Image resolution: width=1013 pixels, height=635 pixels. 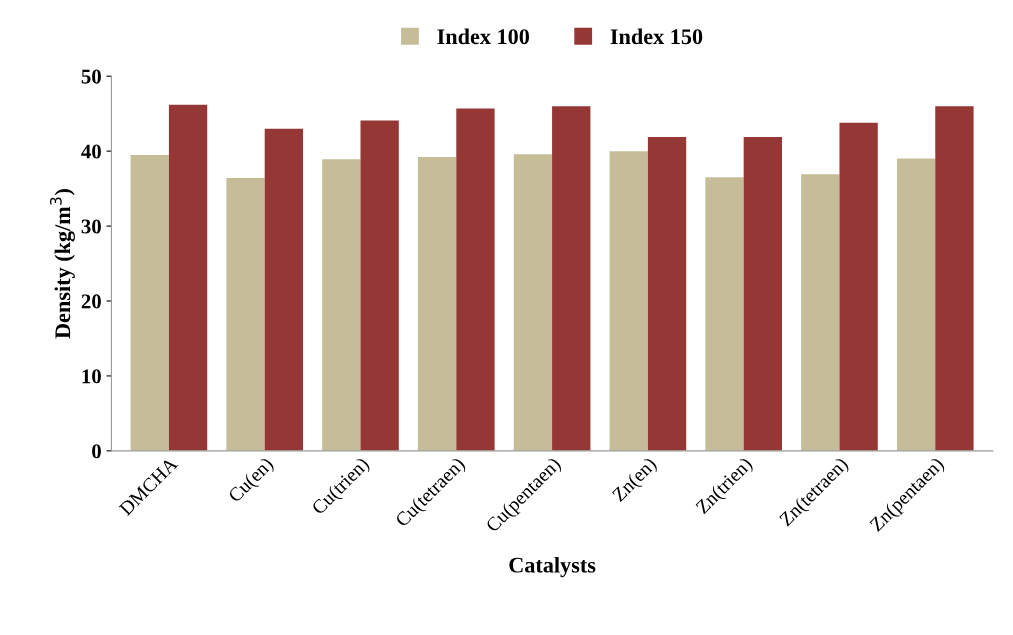 What do you see at coordinates (91, 76) in the screenshot?
I see `y-tick-label: 50` at bounding box center [91, 76].